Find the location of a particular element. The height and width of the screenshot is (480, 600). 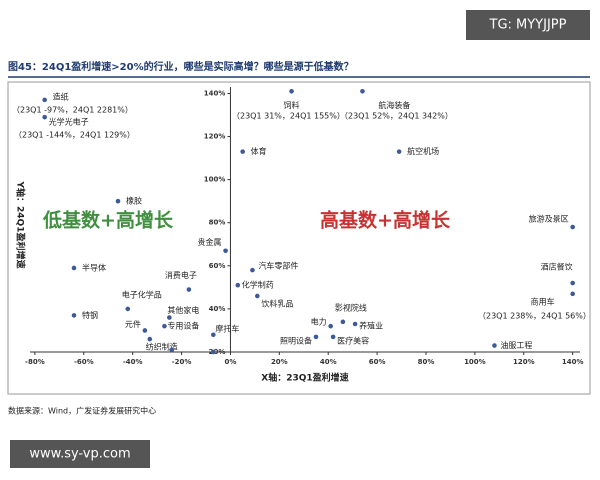

y-tick-label: 120% is located at coordinates (215, 137).